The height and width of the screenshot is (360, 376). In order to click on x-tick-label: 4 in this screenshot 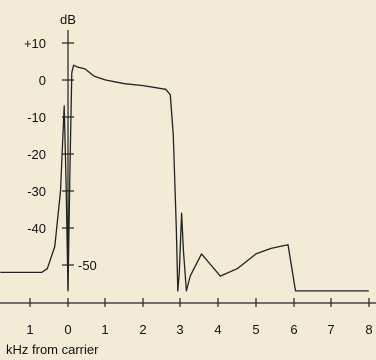, I will do `click(217, 329)`.